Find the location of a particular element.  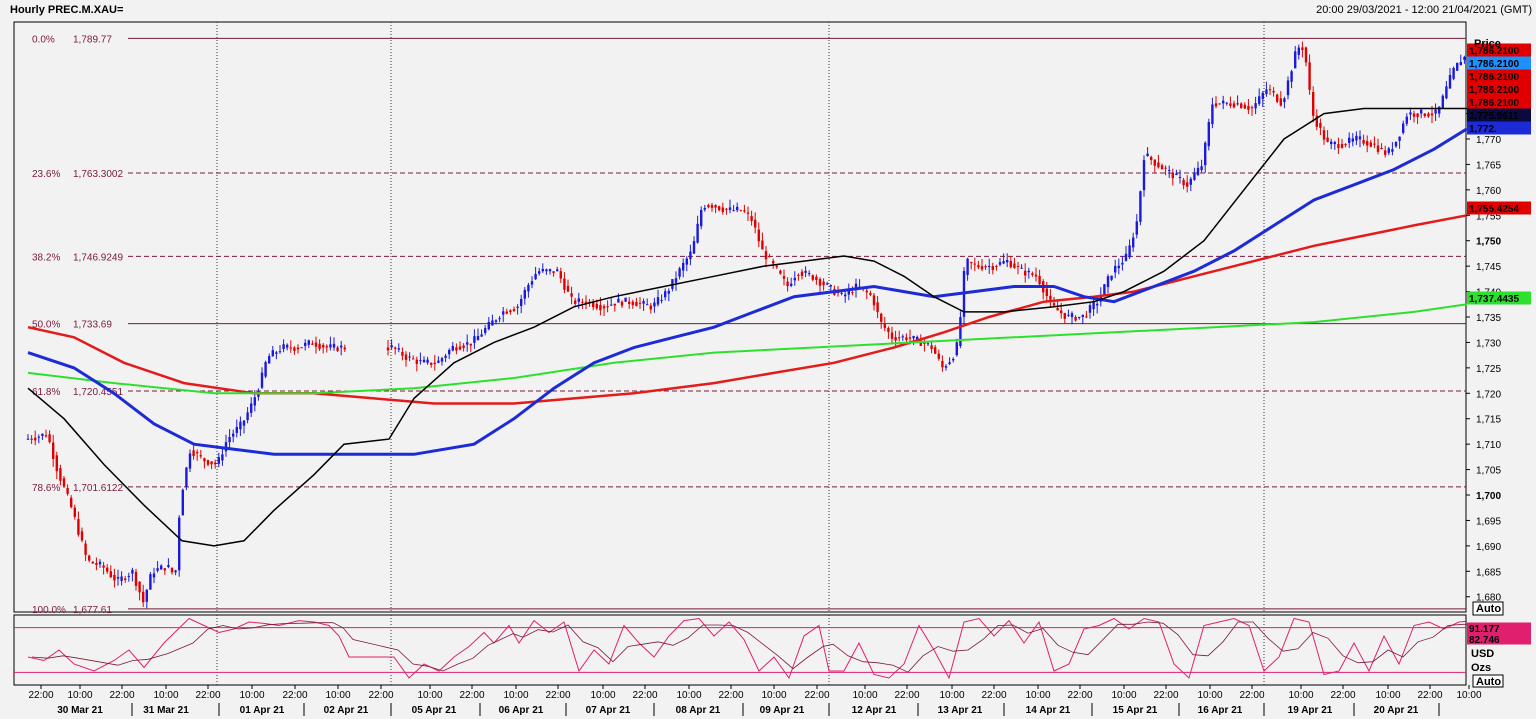

date-label: 06 Apr 21 is located at coordinates (521, 710).